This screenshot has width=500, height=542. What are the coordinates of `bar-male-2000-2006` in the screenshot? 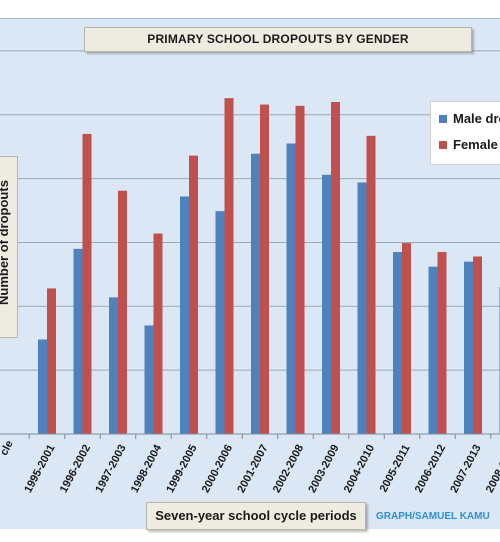 It's located at (220, 322).